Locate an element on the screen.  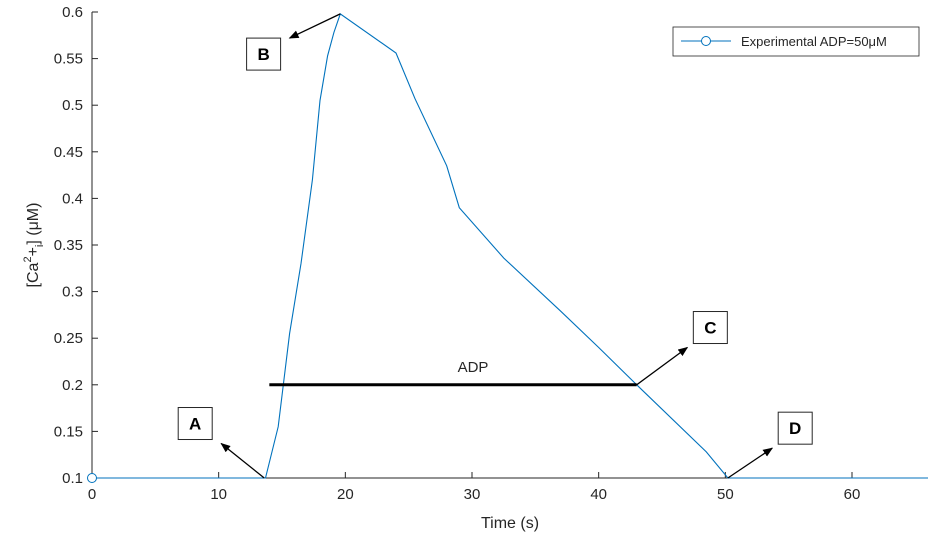
legend-marker is located at coordinates (706, 41).